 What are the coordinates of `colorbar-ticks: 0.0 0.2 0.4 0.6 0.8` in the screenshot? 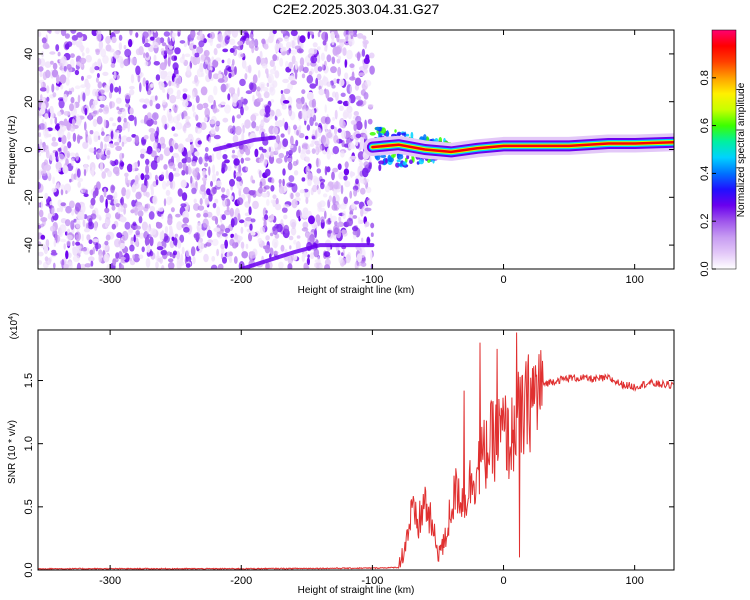 It's located at (707, 173).